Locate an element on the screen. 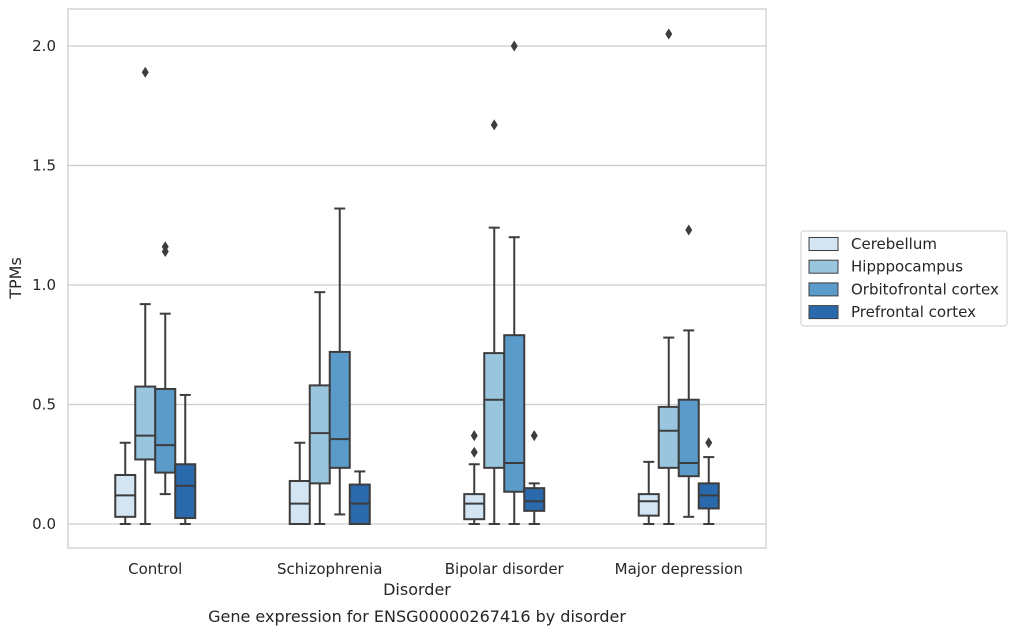  y-tick-label: 0.5 is located at coordinates (44, 405).